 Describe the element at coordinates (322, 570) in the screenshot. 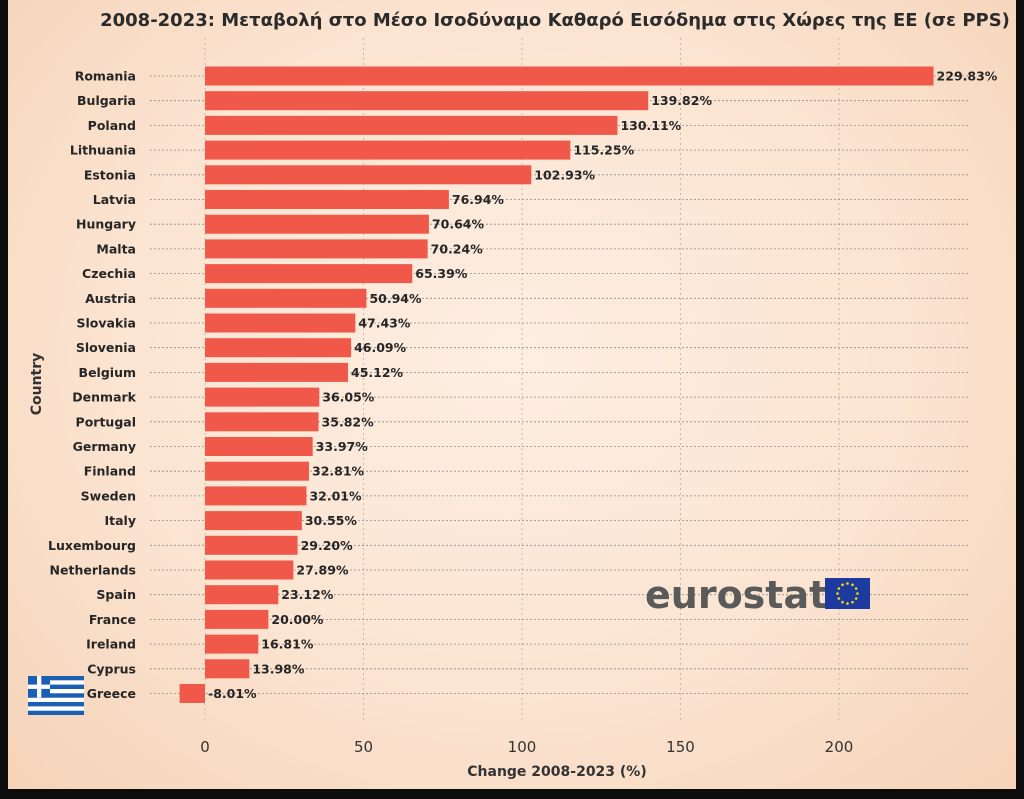

I see `value-label: 27.89%` at that location.